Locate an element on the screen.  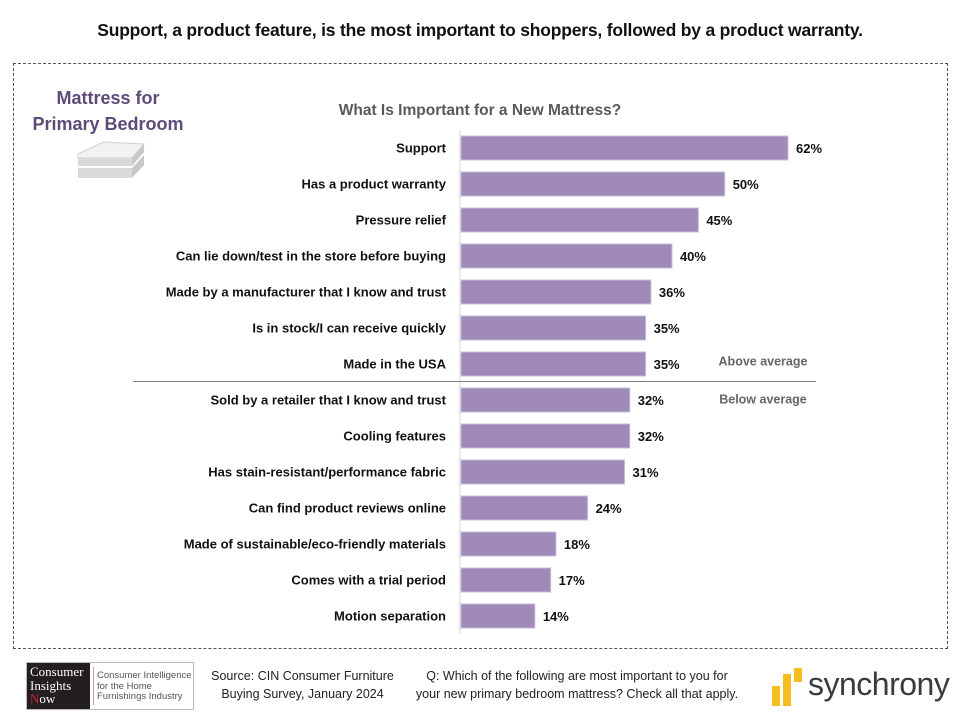
value-label: 18% is located at coordinates (577, 544).